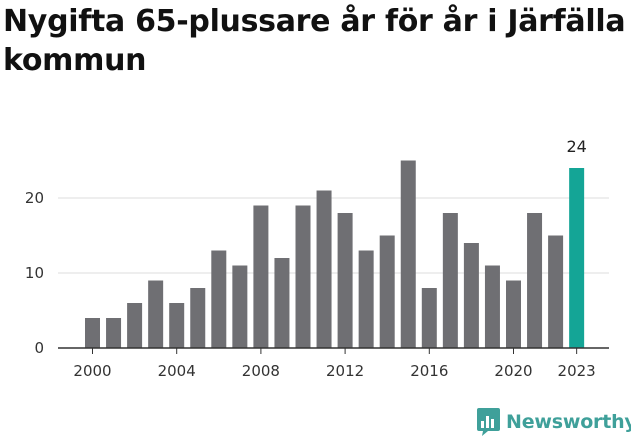 This screenshot has width=631, height=439. I want to click on bar-2002, so click(135, 325).